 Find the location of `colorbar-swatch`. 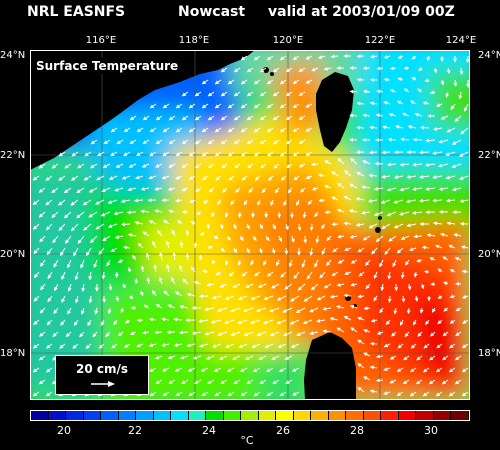

colorbar-swatch is located at coordinates (302, 415).